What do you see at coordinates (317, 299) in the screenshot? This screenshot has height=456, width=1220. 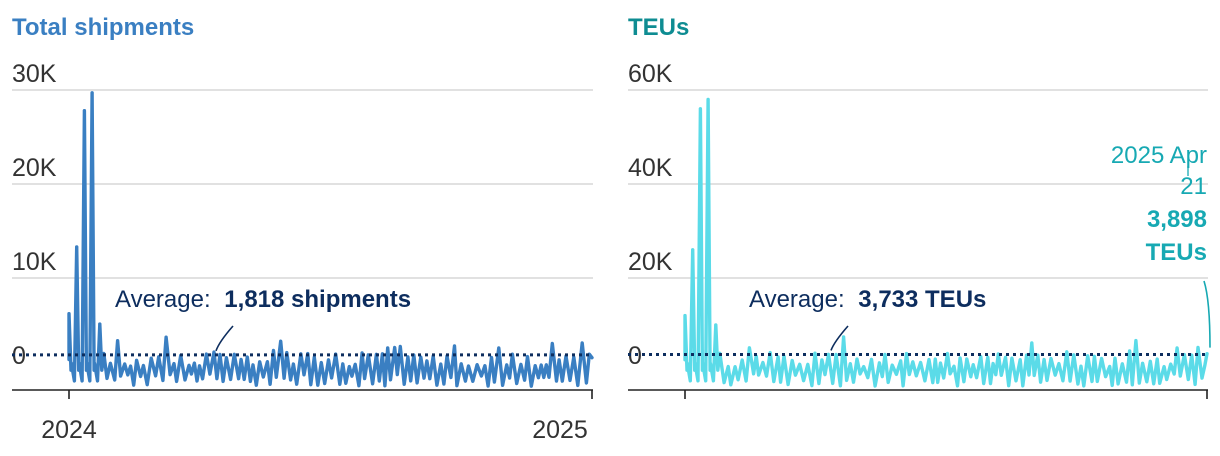 I see `average-value-label: 1,818 shipments` at bounding box center [317, 299].